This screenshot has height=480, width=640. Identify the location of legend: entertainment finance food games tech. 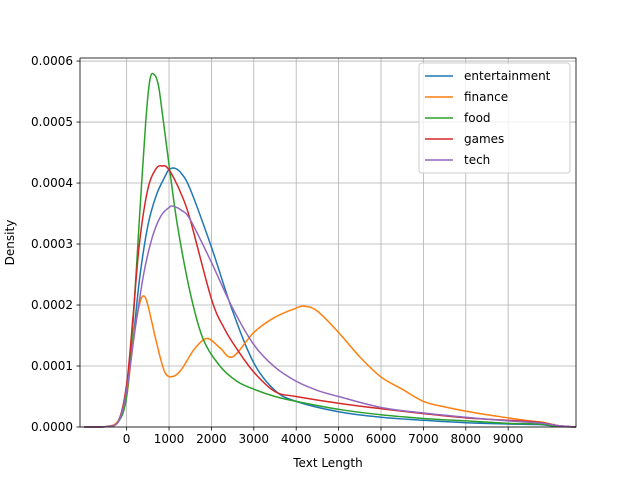
(494, 118).